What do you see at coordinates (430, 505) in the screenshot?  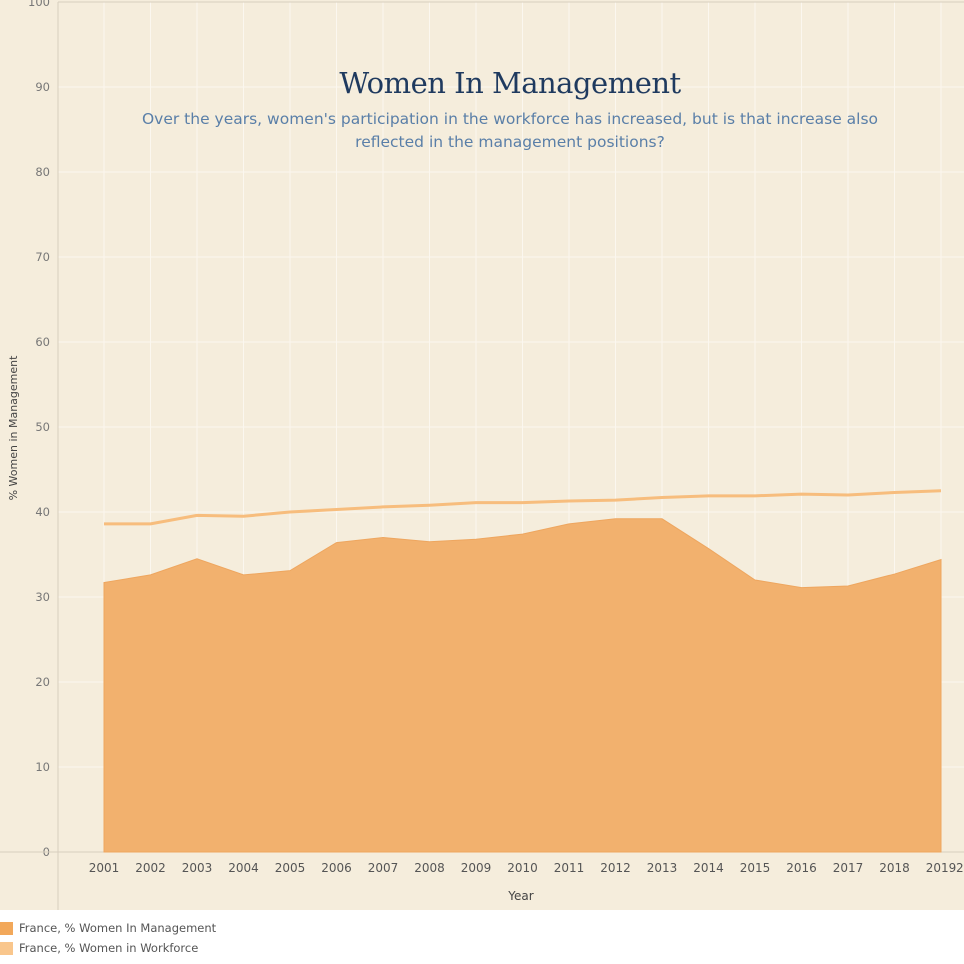 I see `point-workforce-2008` at bounding box center [430, 505].